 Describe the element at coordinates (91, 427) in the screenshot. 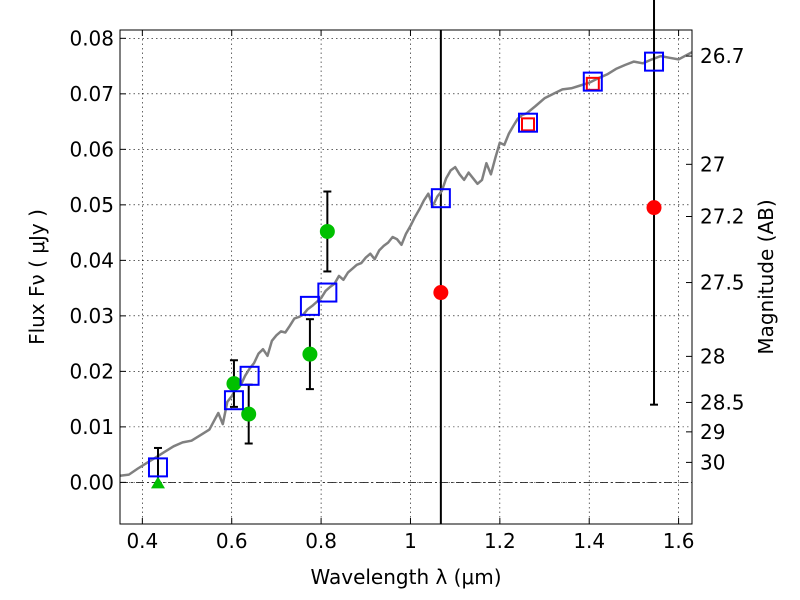

I see `y-tick-label: 0.01` at that location.